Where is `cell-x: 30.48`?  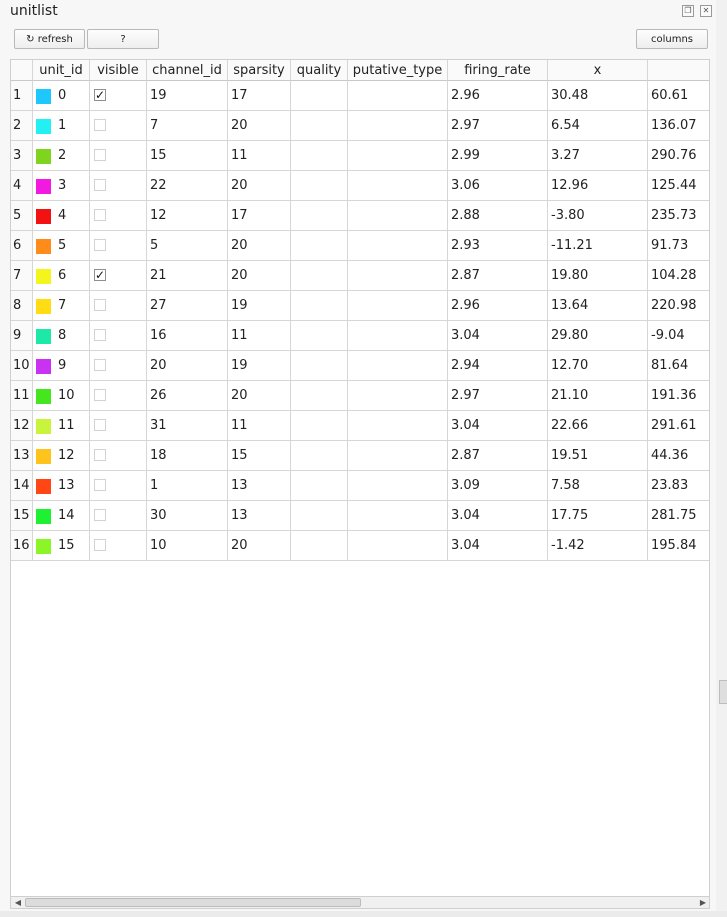 cell-x: 30.48 is located at coordinates (598, 96).